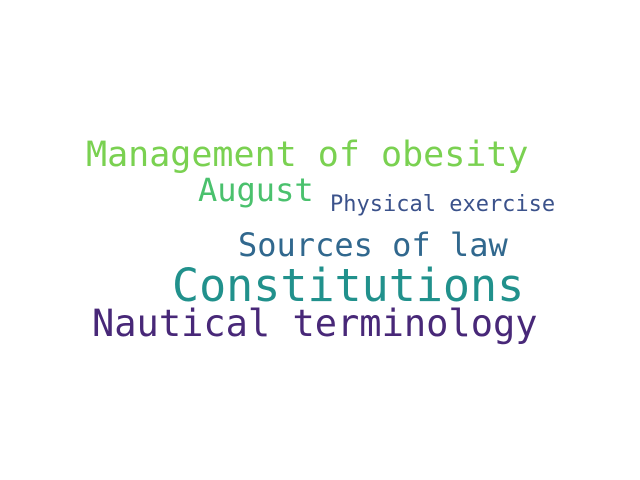  What do you see at coordinates (307, 155) in the screenshot?
I see `word-management-of-obesity: Management of obesity` at bounding box center [307, 155].